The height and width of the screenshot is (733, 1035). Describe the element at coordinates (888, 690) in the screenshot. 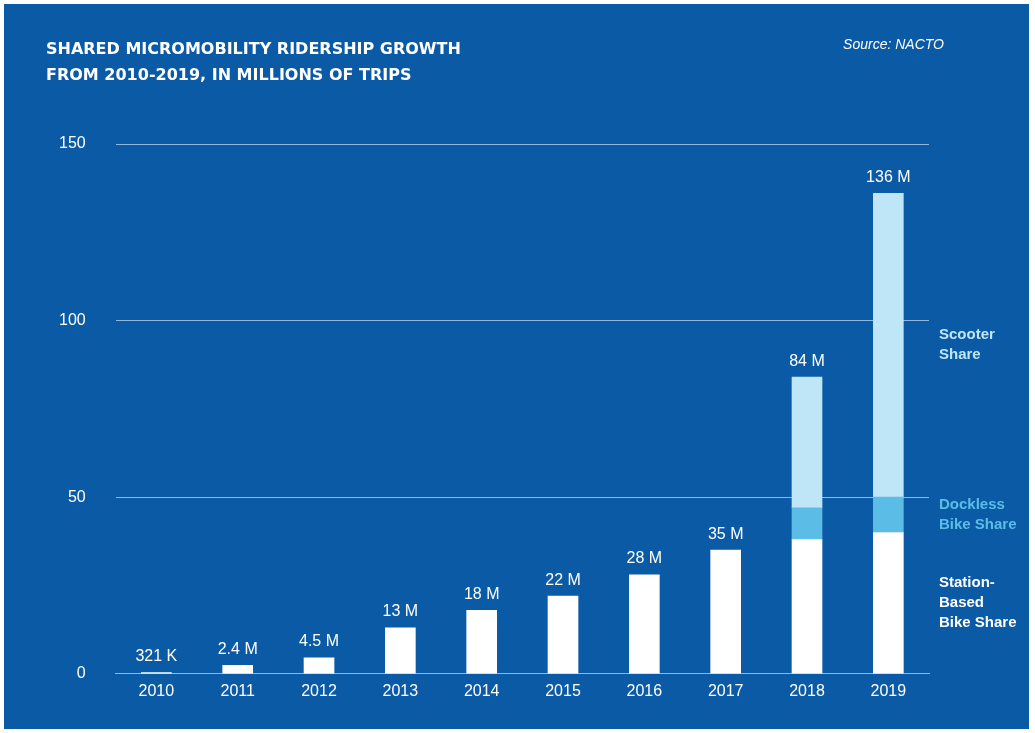

I see `x-tick-label: 2019` at that location.